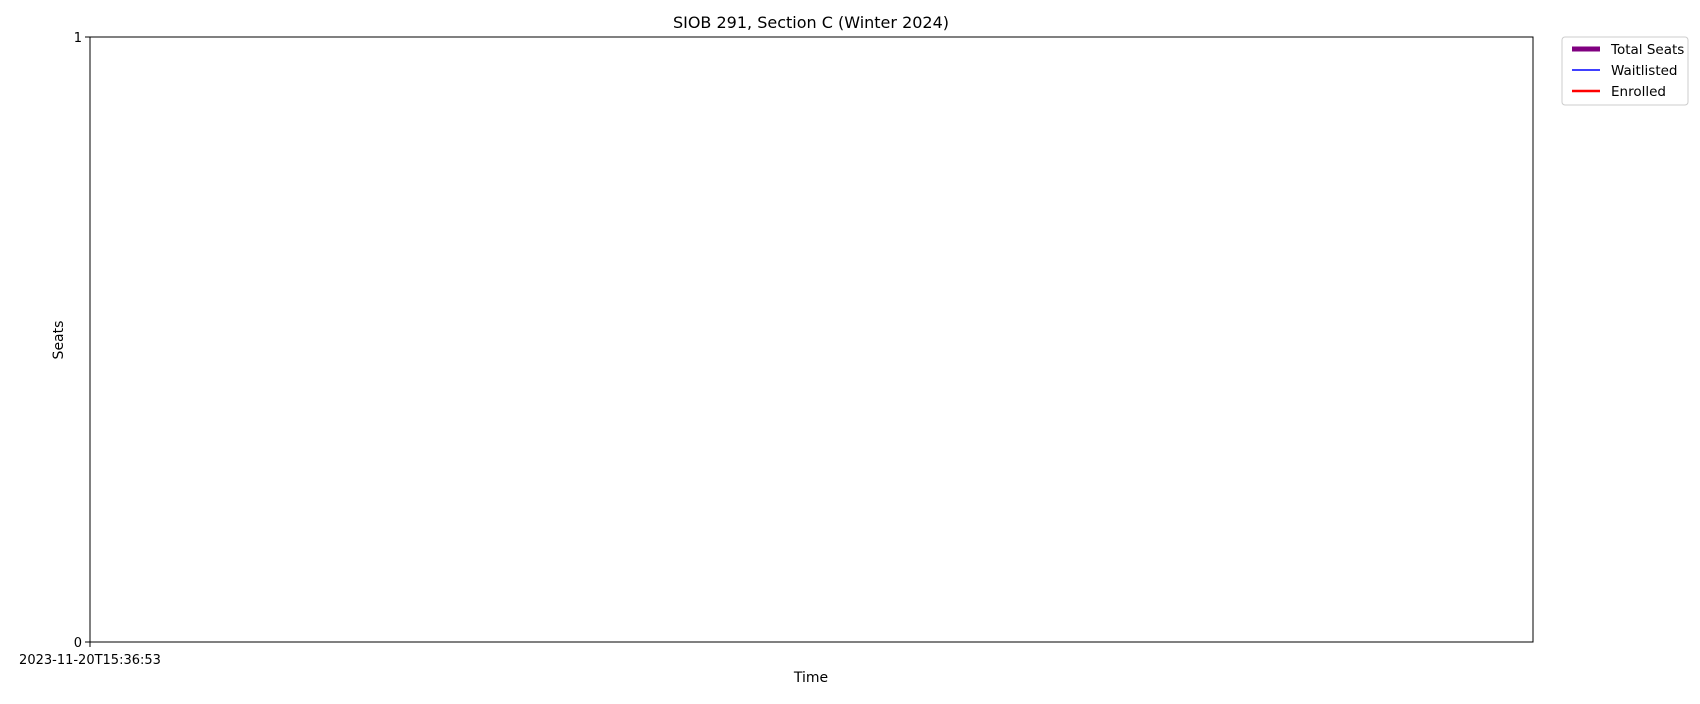  What do you see at coordinates (82, 341) in the screenshot?
I see `y-axis-ticks: 01` at bounding box center [82, 341].